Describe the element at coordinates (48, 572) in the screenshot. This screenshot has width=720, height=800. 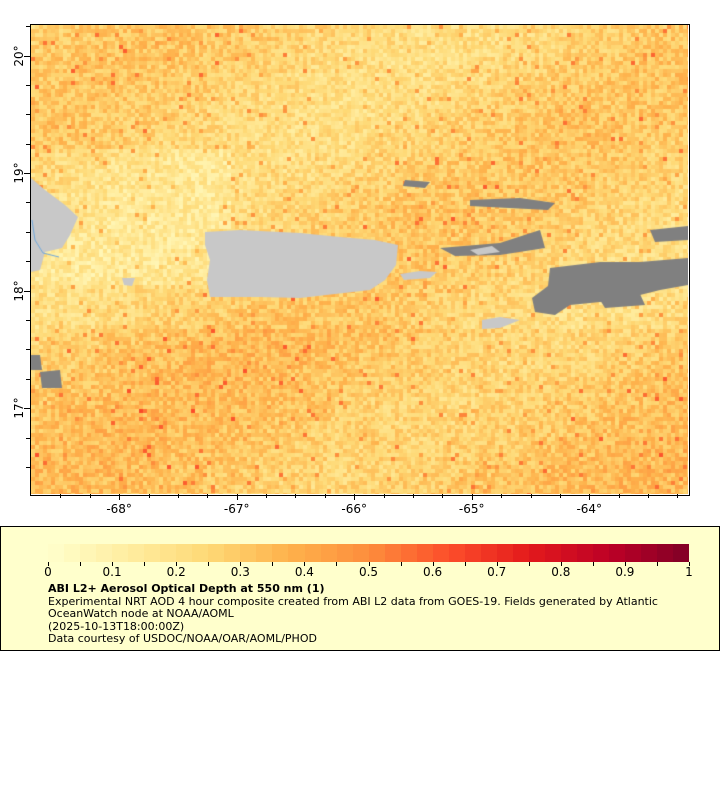
I see `colorbar-label: 0` at that location.